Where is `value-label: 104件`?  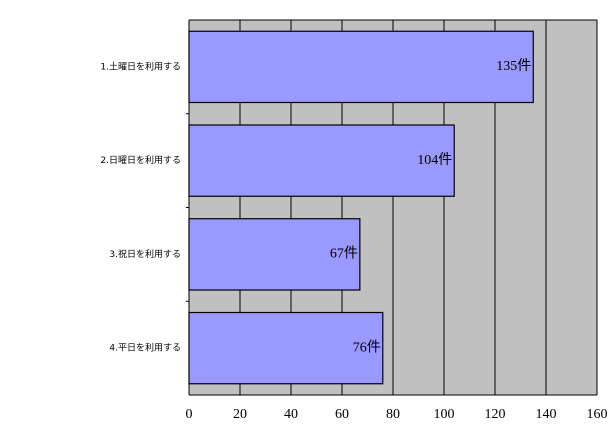 value-label: 104件 is located at coordinates (434, 160).